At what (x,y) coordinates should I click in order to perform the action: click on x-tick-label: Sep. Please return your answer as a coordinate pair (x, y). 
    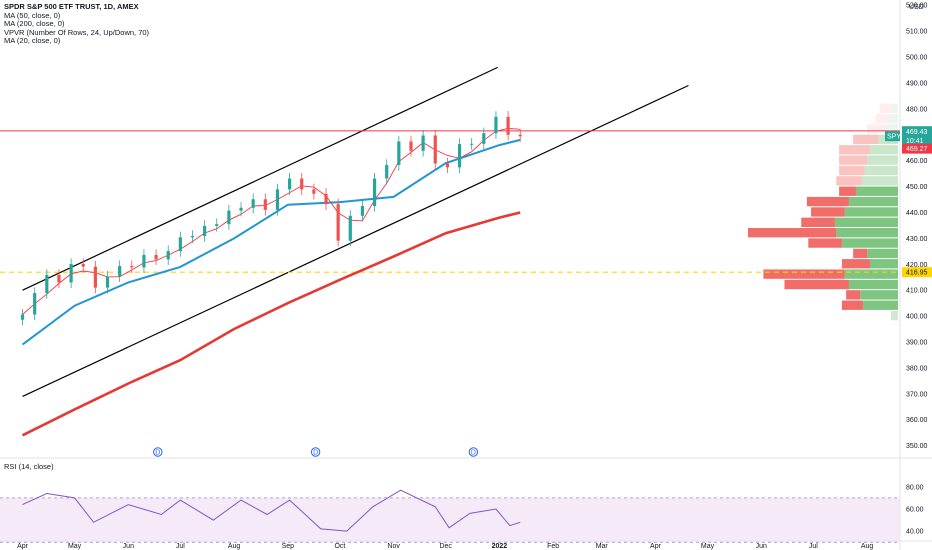
    Looking at the image, I should click on (288, 546).